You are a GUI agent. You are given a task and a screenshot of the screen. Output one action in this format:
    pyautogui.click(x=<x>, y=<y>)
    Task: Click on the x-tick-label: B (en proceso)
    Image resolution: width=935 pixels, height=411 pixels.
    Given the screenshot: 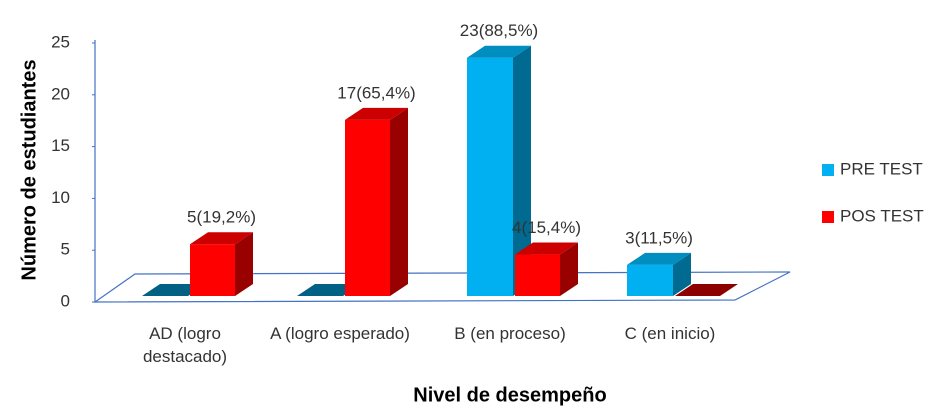 What is the action you would take?
    pyautogui.click(x=510, y=333)
    